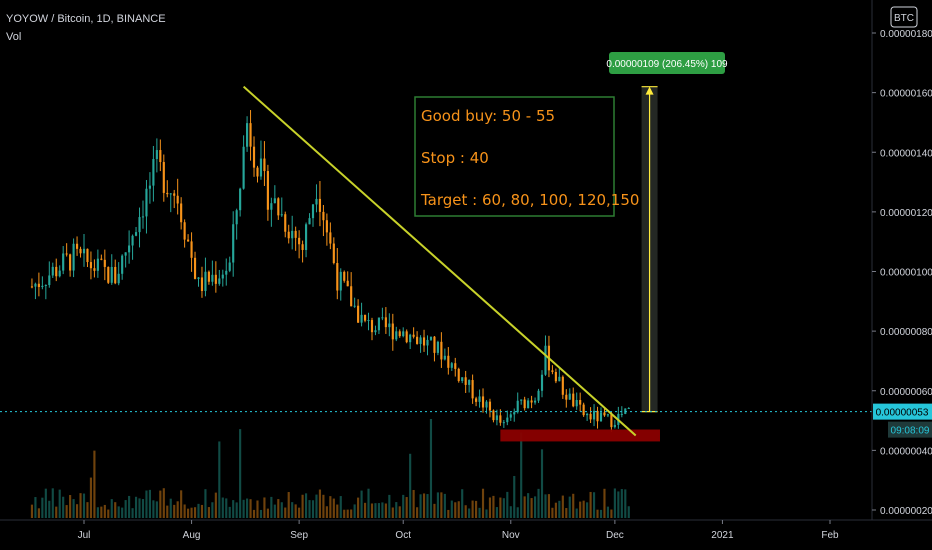 The image size is (932, 550). I want to click on current-price-label: 0.00000053, so click(902, 413).